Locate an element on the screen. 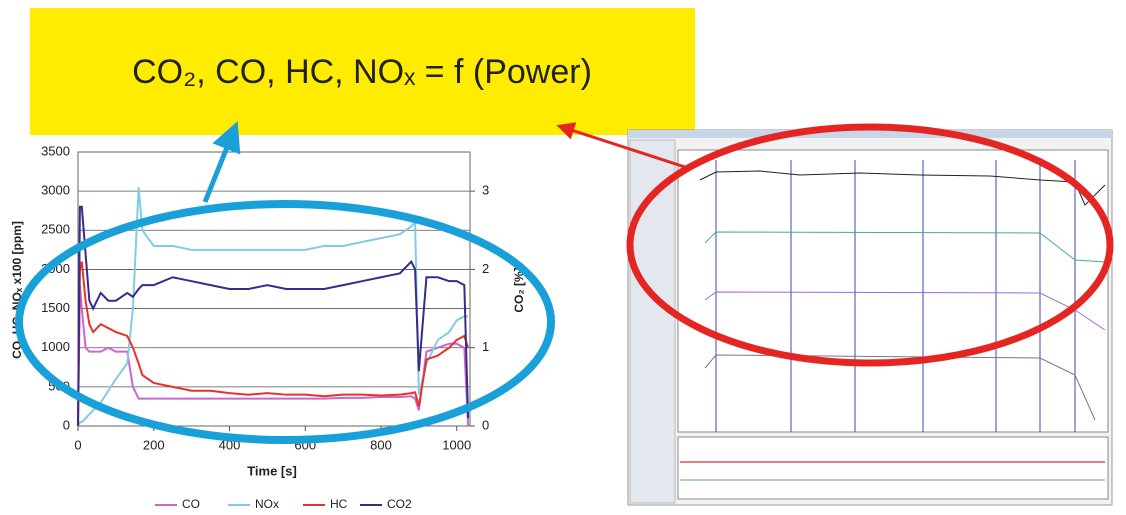 The image size is (1126, 515). legend-label: NOx is located at coordinates (267, 504).